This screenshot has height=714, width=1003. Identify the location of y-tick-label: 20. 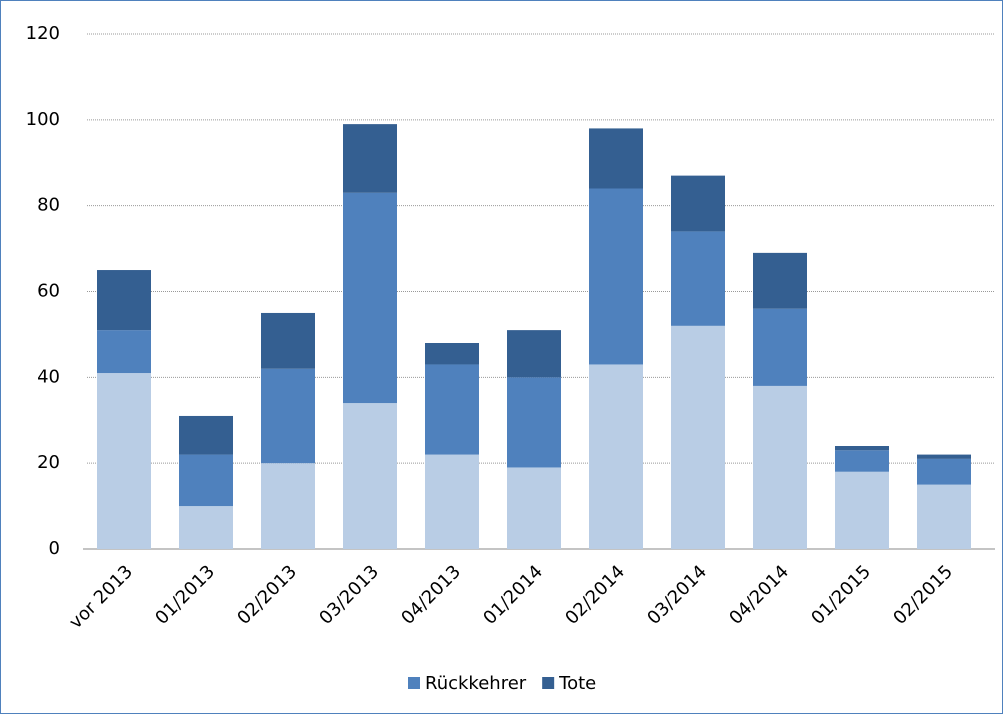
(48, 462).